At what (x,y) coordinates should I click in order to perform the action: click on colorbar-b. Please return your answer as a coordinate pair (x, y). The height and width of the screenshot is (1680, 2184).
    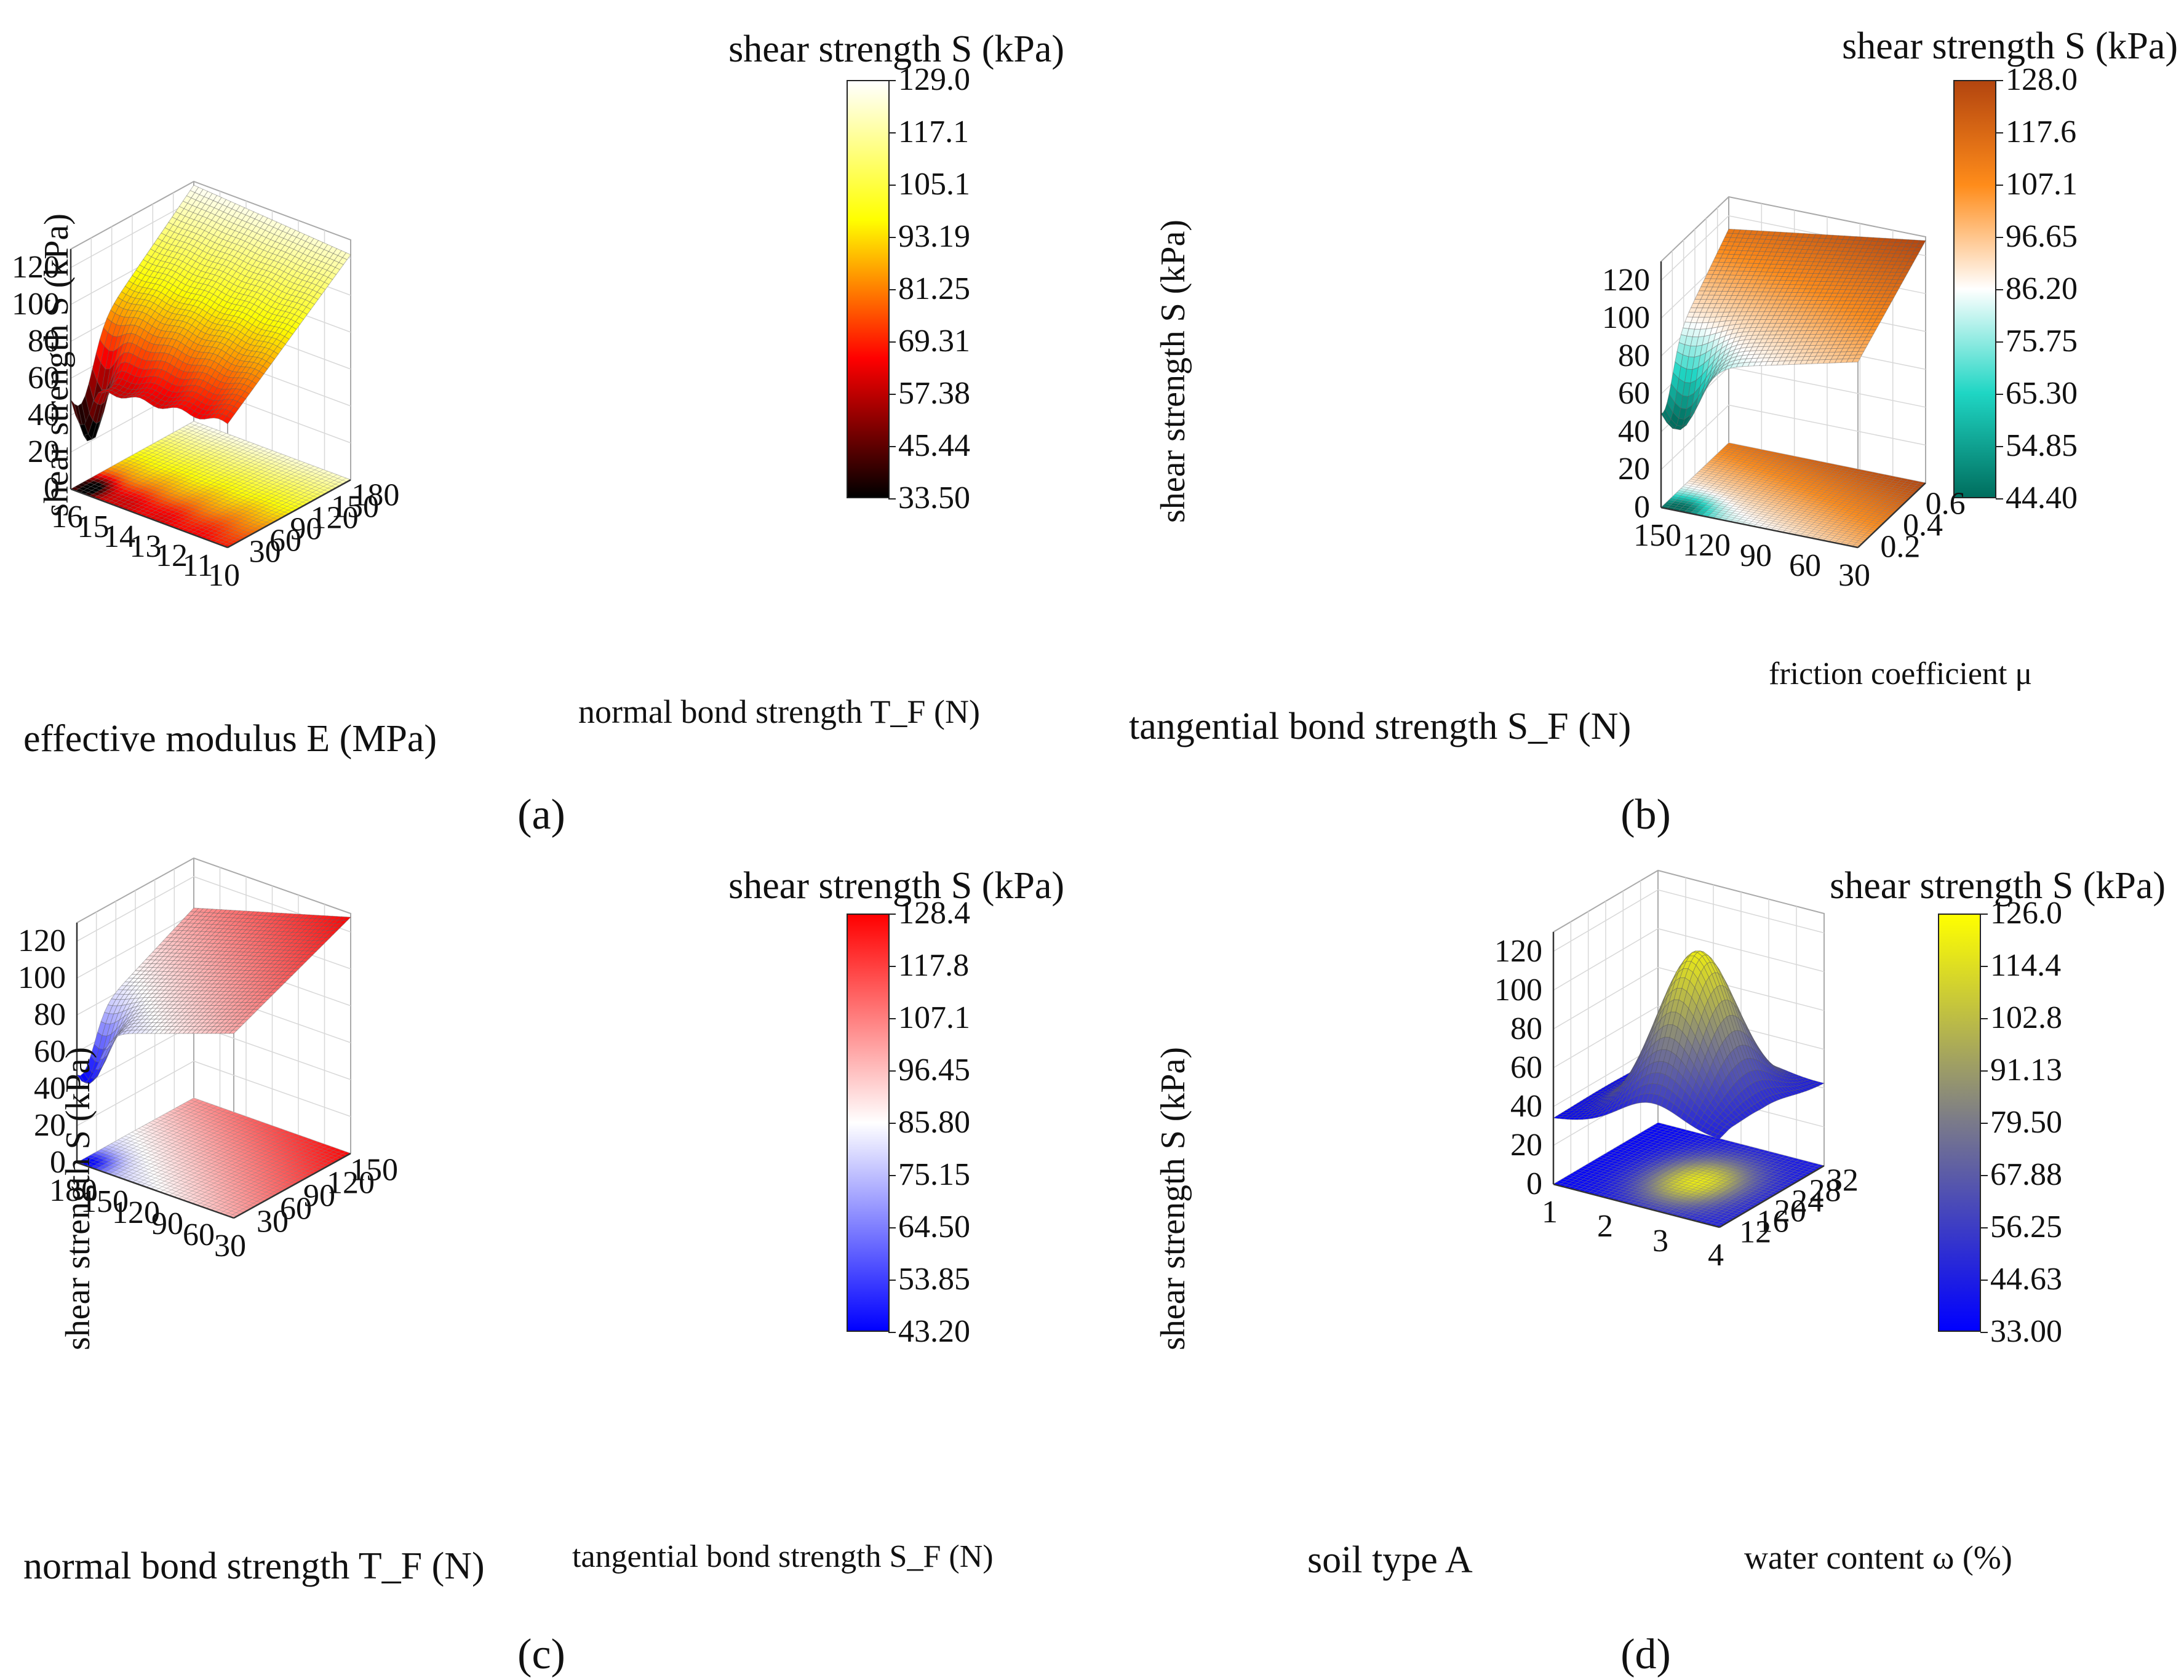
    Looking at the image, I should click on (1974, 289).